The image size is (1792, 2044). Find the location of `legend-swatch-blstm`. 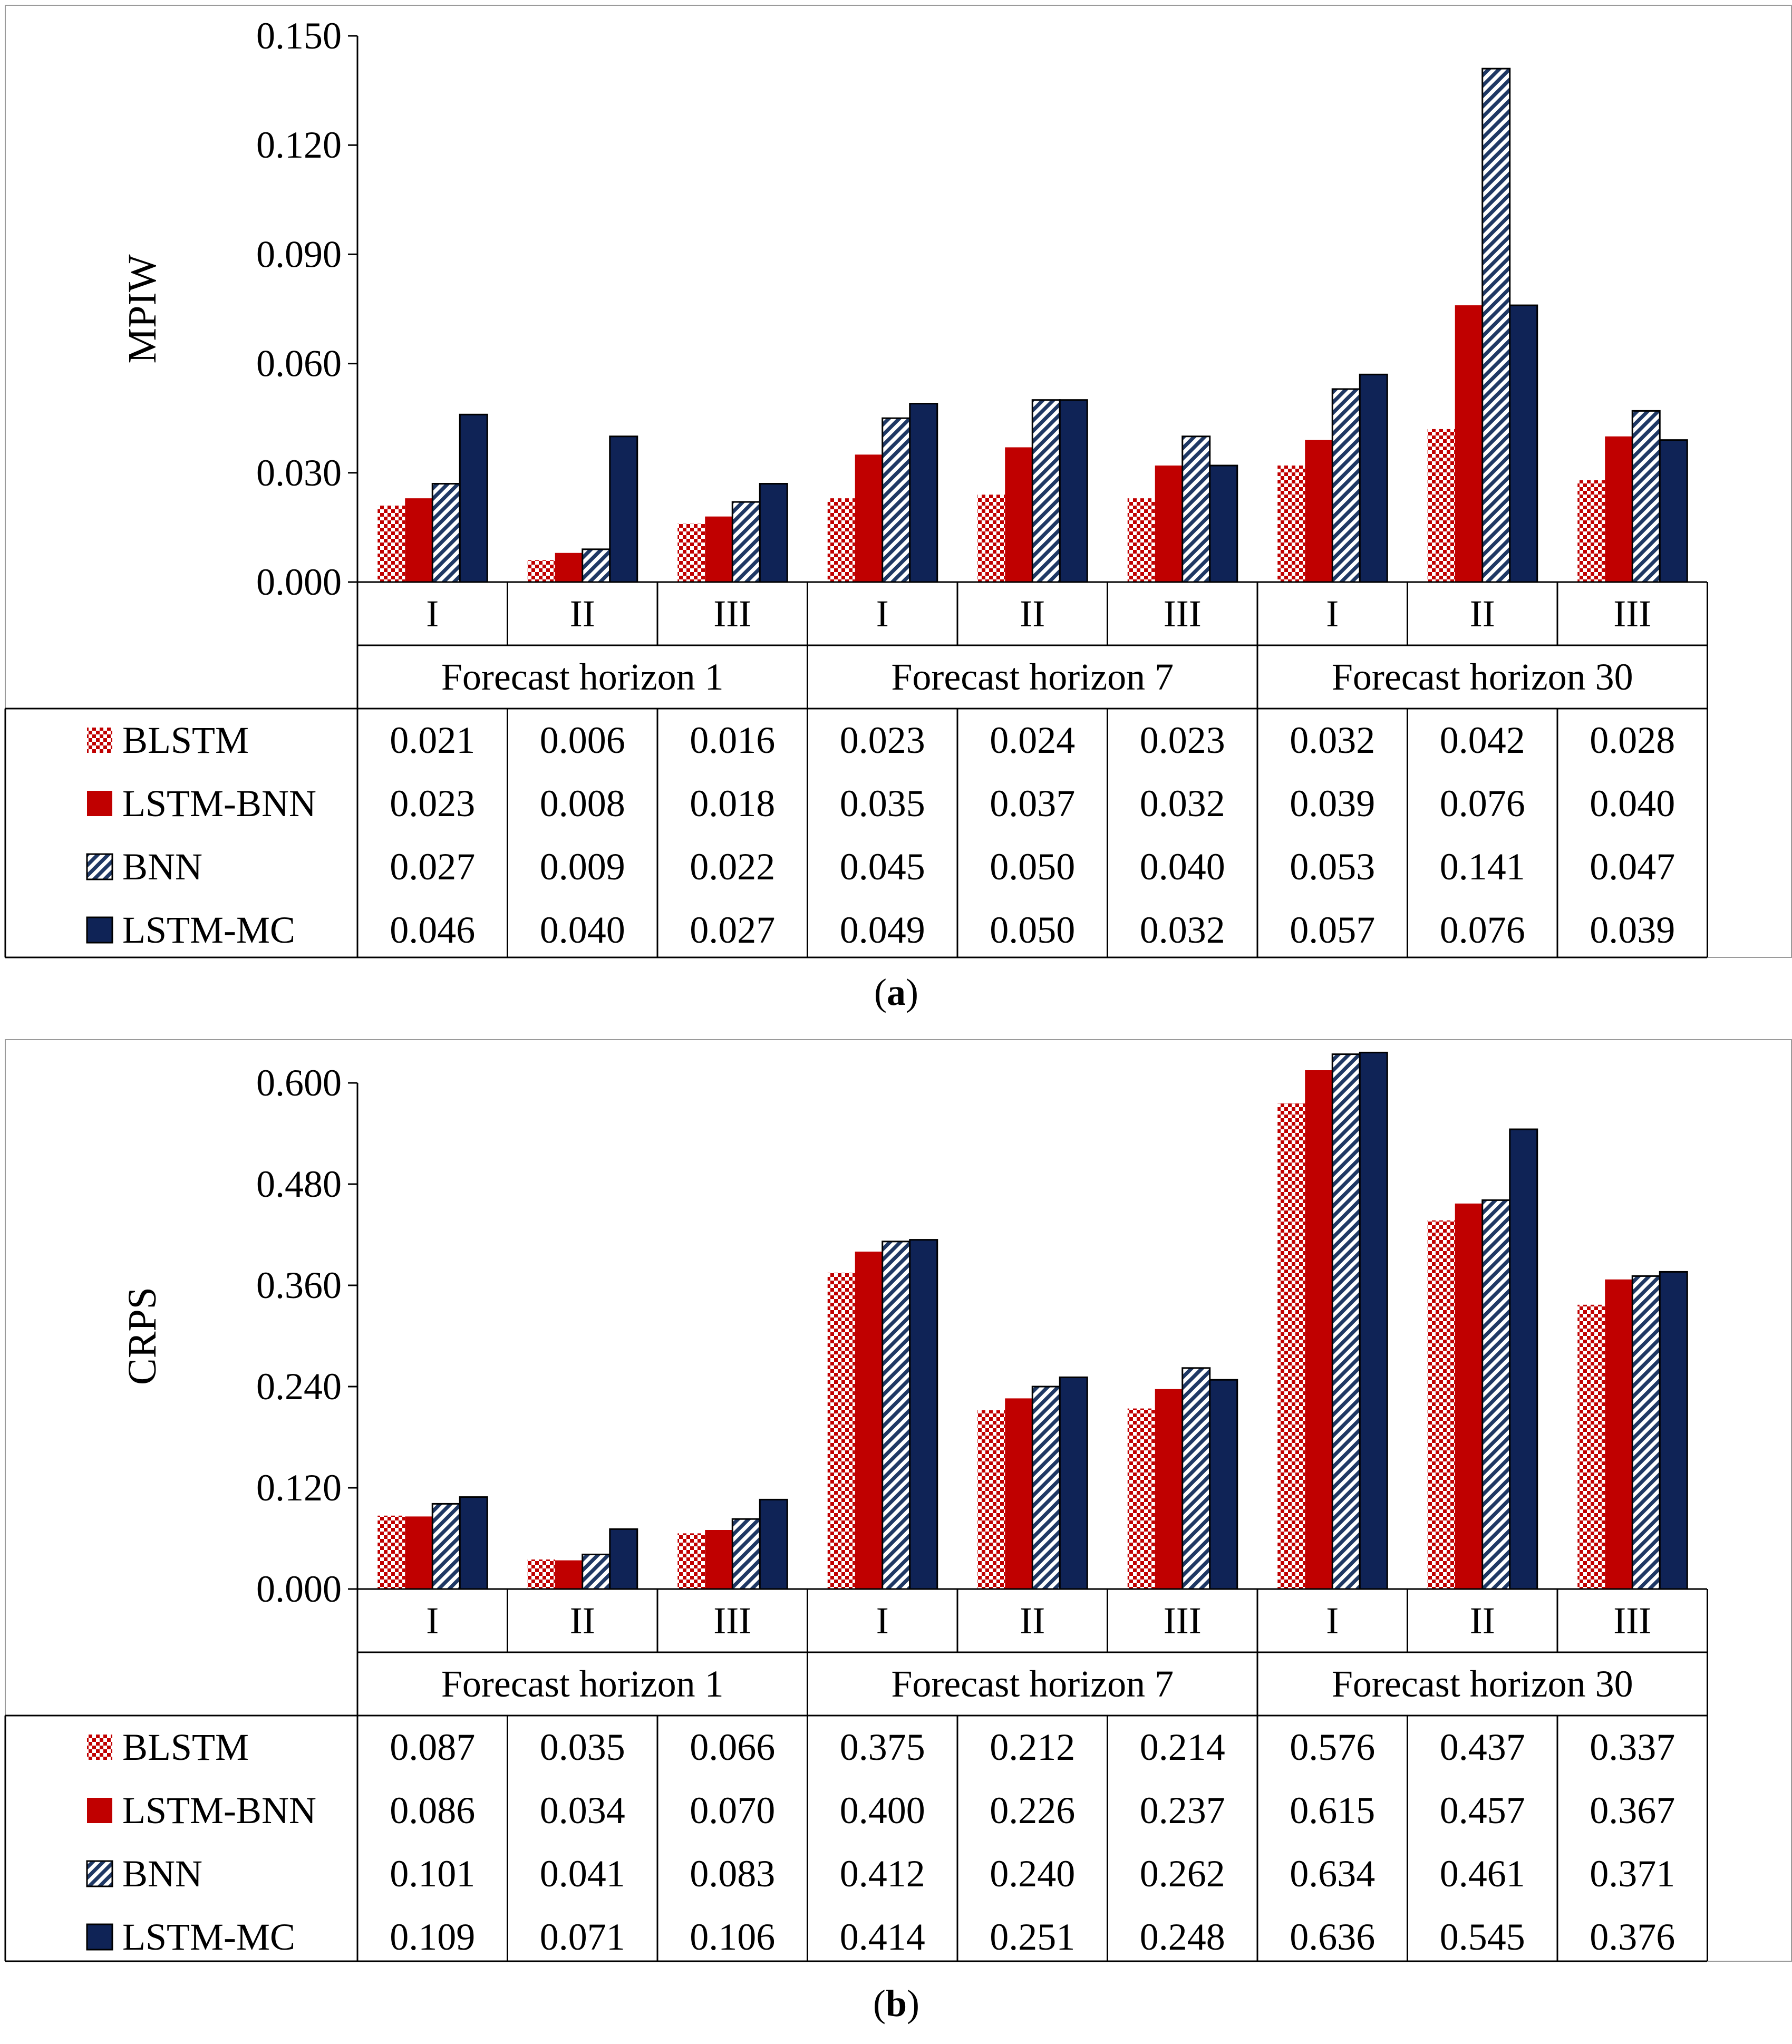

legend-swatch-blstm is located at coordinates (99, 1747).